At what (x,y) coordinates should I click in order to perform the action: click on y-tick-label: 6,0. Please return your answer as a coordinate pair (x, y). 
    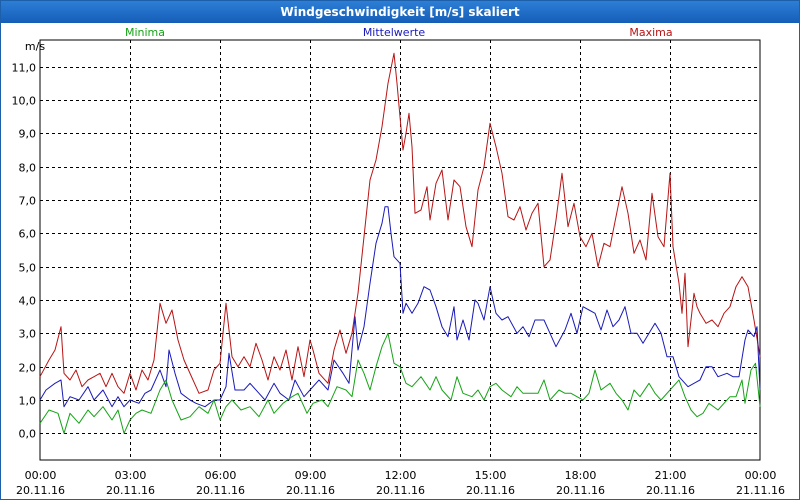
    Looking at the image, I should click on (28, 234).